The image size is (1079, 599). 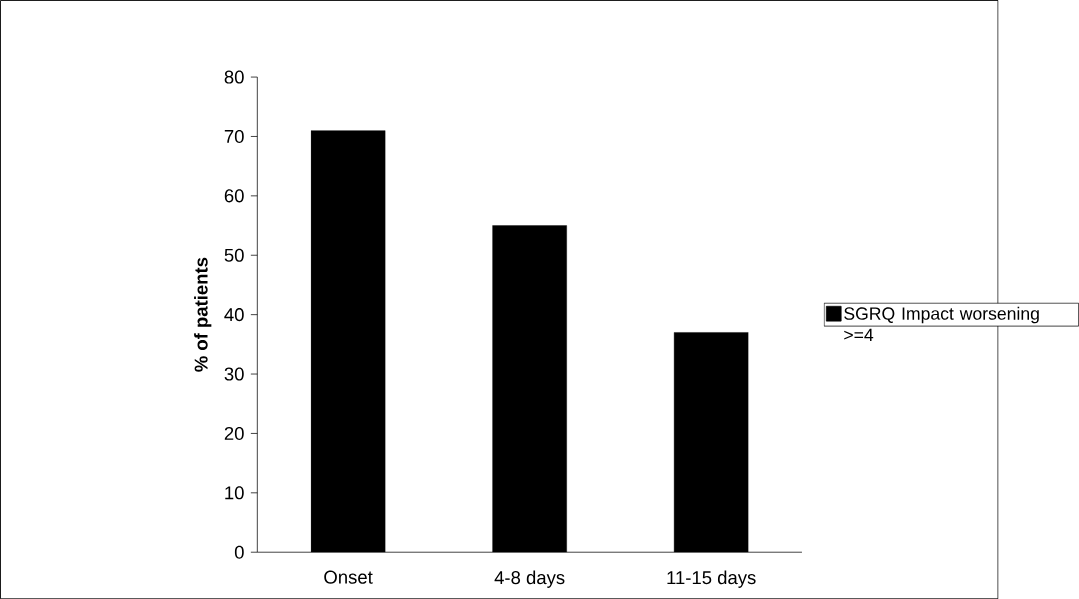 What do you see at coordinates (234, 314) in the screenshot?
I see `y-tick-label: 40` at bounding box center [234, 314].